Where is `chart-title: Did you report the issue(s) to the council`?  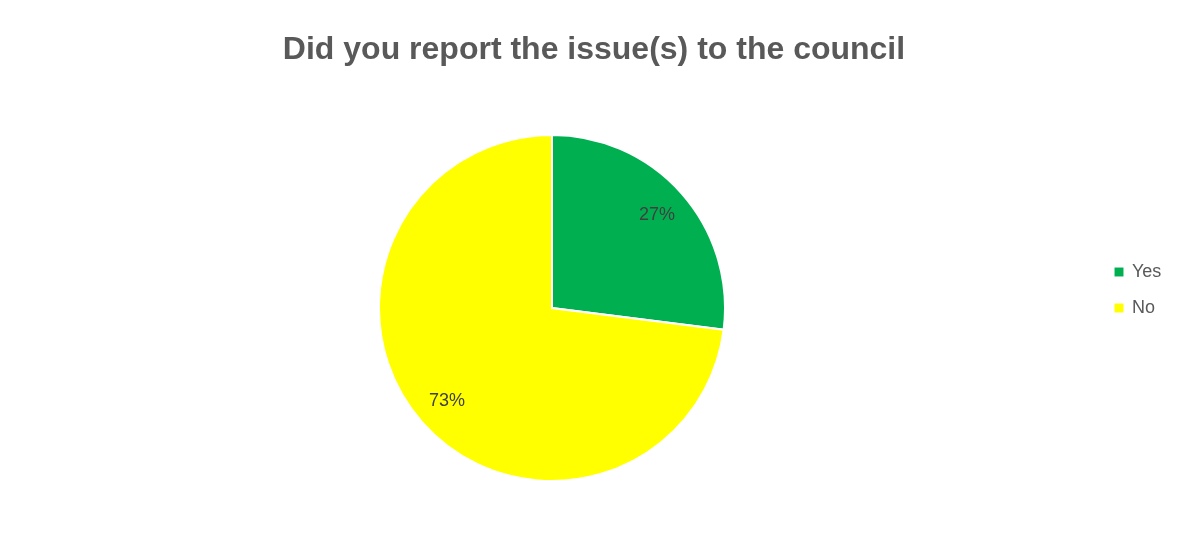
chart-title: Did you report the issue(s) to the council is located at coordinates (594, 48).